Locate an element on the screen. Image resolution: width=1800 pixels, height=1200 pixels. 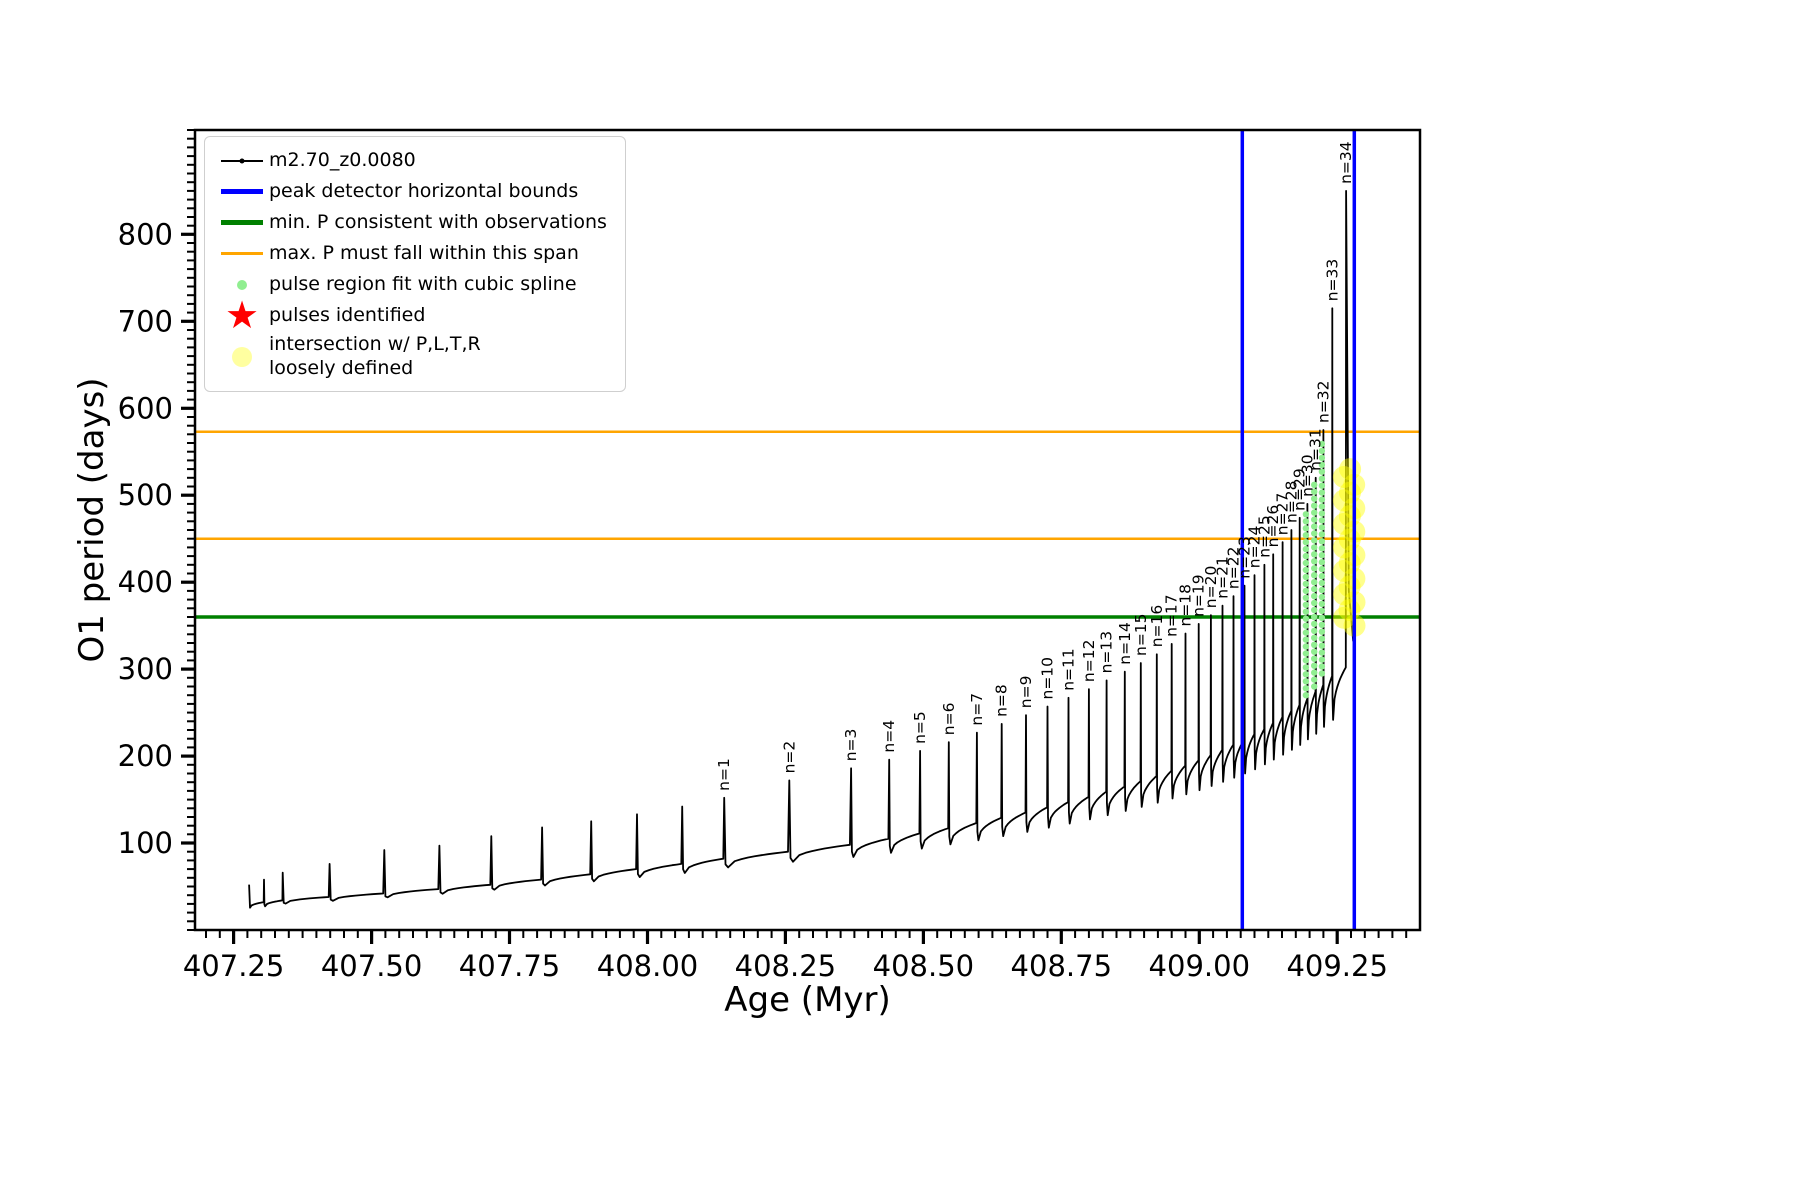
svg-text: n=2 is located at coordinates (789, 757).